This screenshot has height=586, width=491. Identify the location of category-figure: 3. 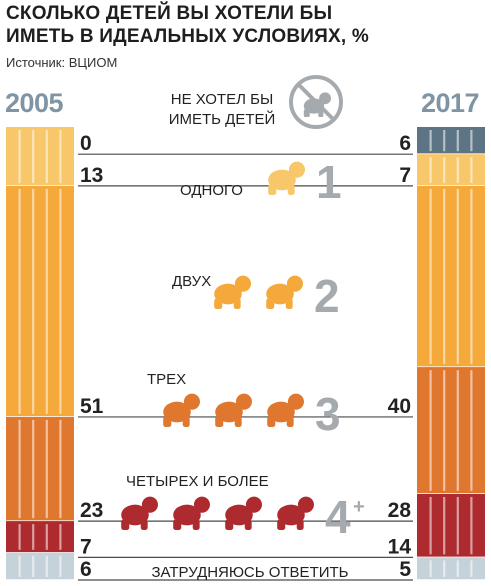
(328, 414).